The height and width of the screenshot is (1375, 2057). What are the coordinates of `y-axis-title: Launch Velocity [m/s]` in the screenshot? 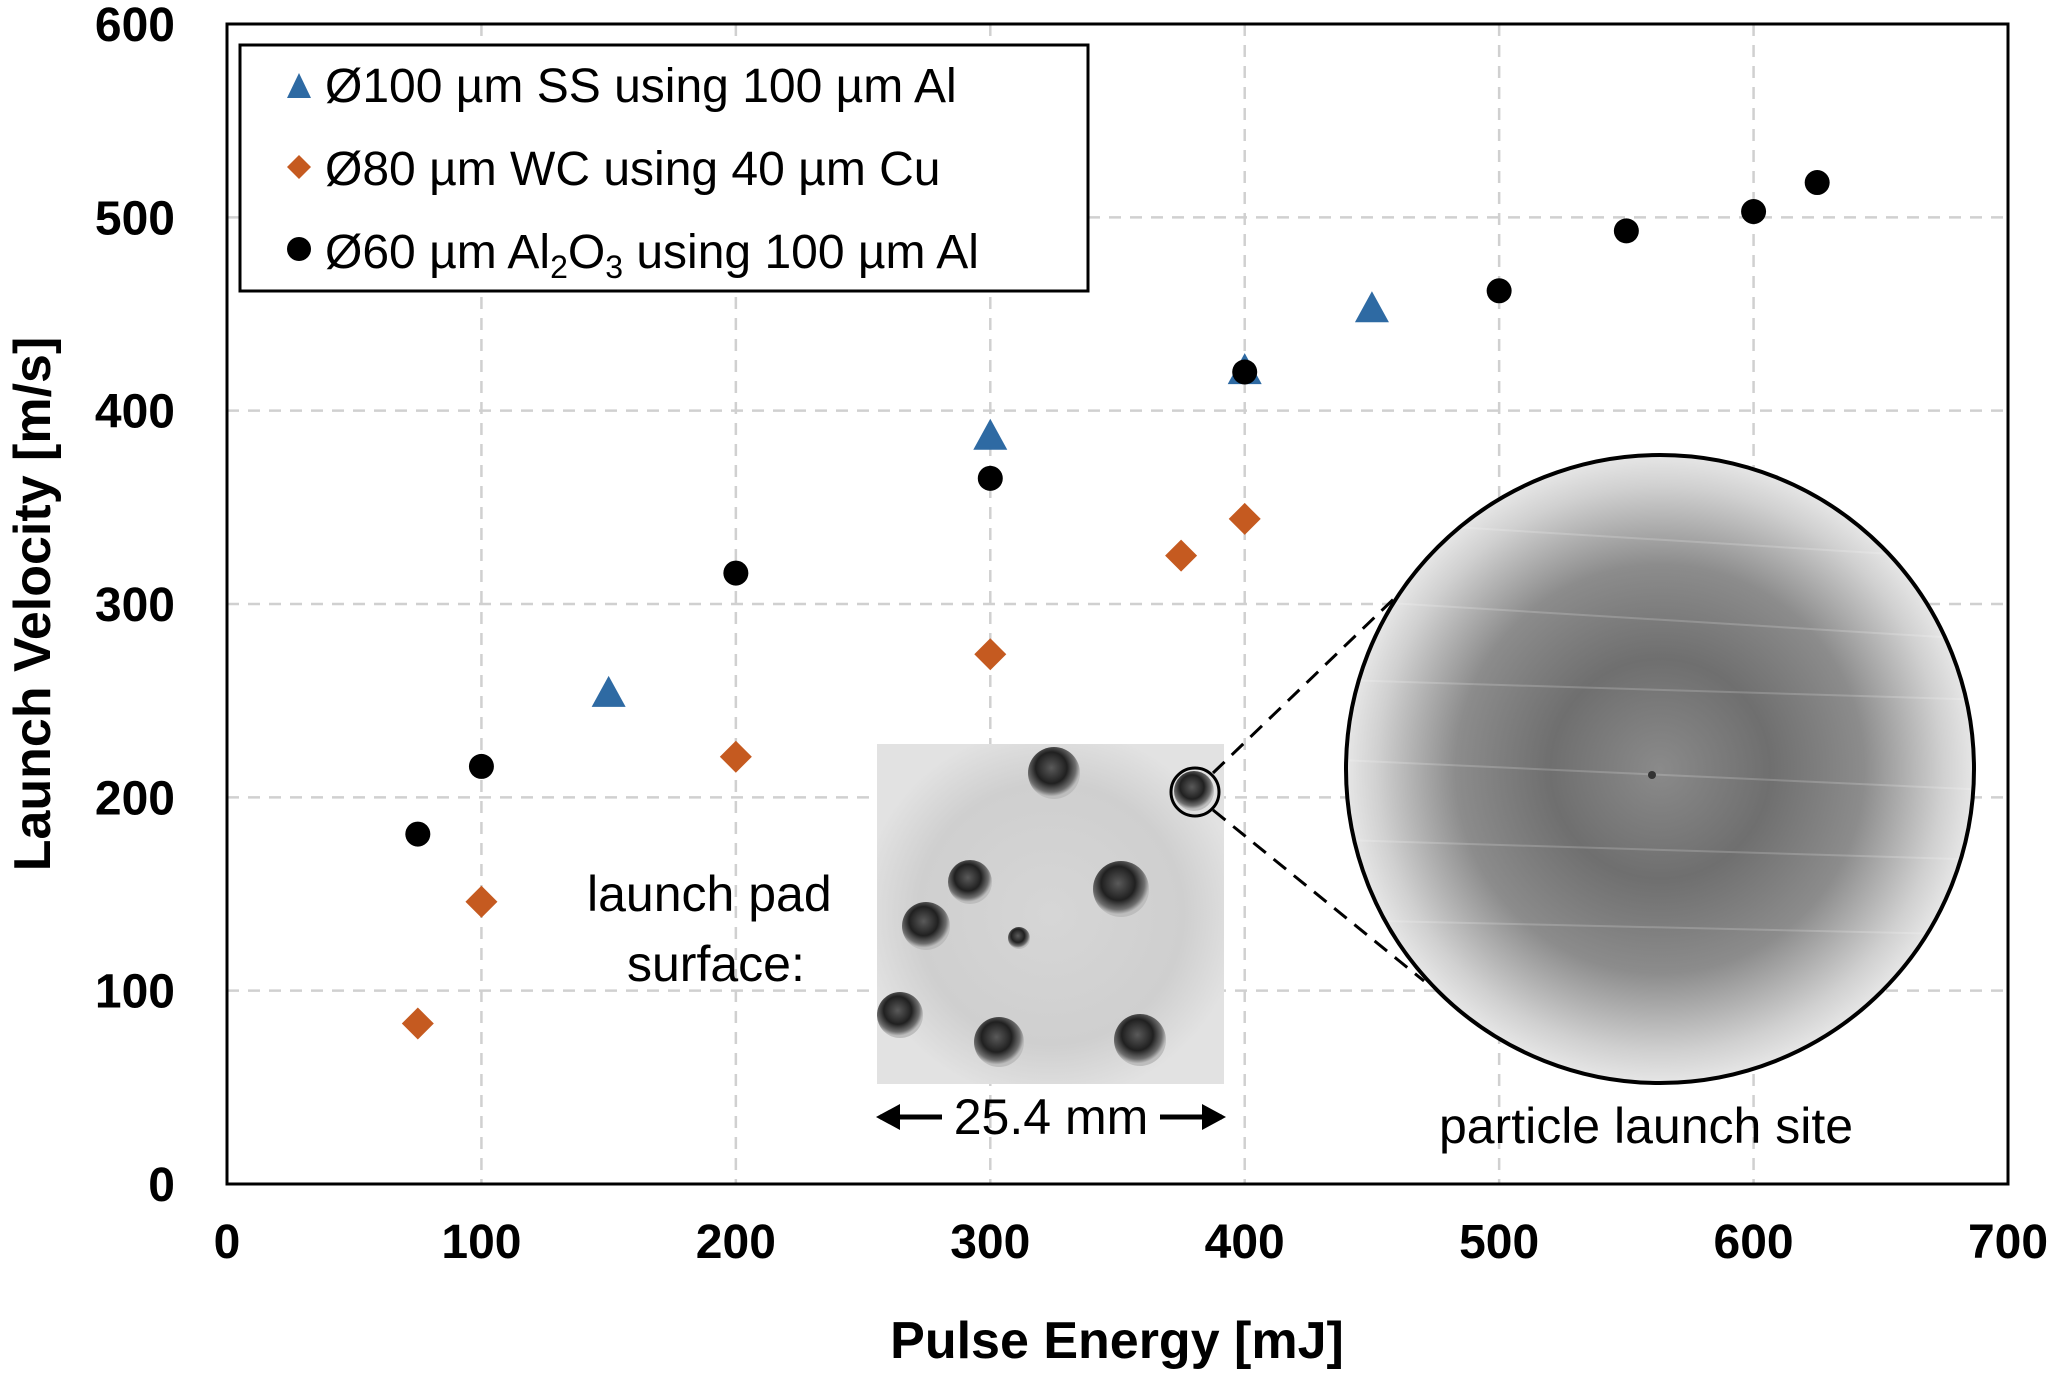 It's located at (33, 604).